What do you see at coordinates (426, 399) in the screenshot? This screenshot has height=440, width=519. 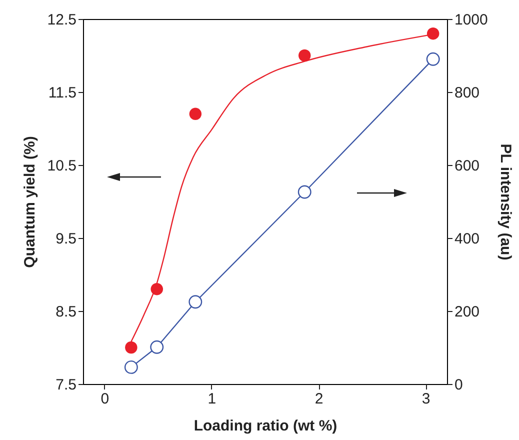 I see `x-tick-label: 3` at bounding box center [426, 399].